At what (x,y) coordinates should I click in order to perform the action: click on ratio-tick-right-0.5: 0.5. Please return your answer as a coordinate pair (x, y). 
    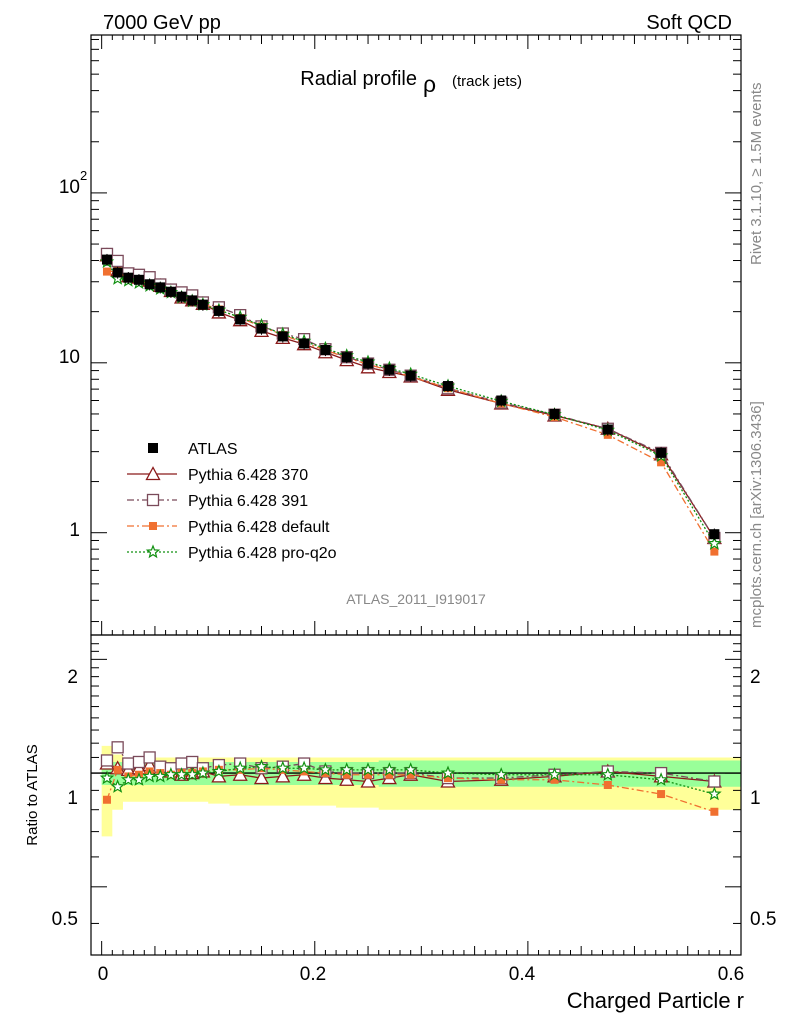
    Looking at the image, I should click on (763, 919).